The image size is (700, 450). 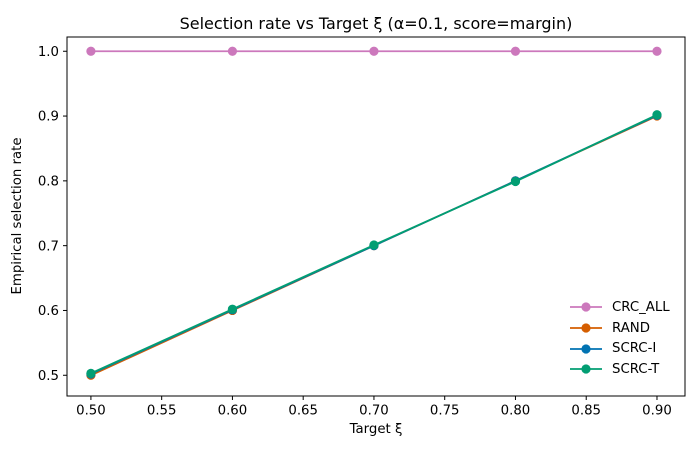 What do you see at coordinates (636, 369) in the screenshot?
I see `legend-label-SCRC-T: SCRC-T` at bounding box center [636, 369].